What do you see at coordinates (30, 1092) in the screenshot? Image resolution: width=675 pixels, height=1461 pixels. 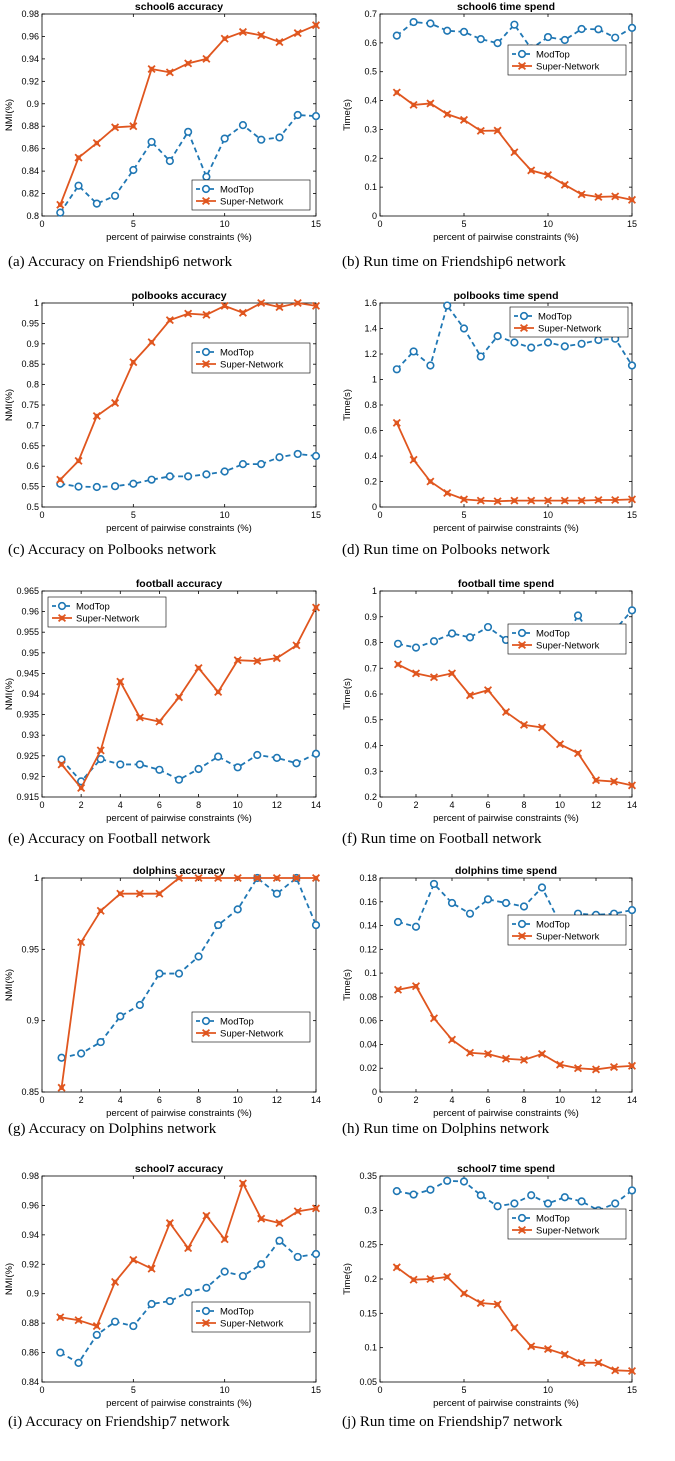 I see `y-tick-label: 0.85` at bounding box center [30, 1092].